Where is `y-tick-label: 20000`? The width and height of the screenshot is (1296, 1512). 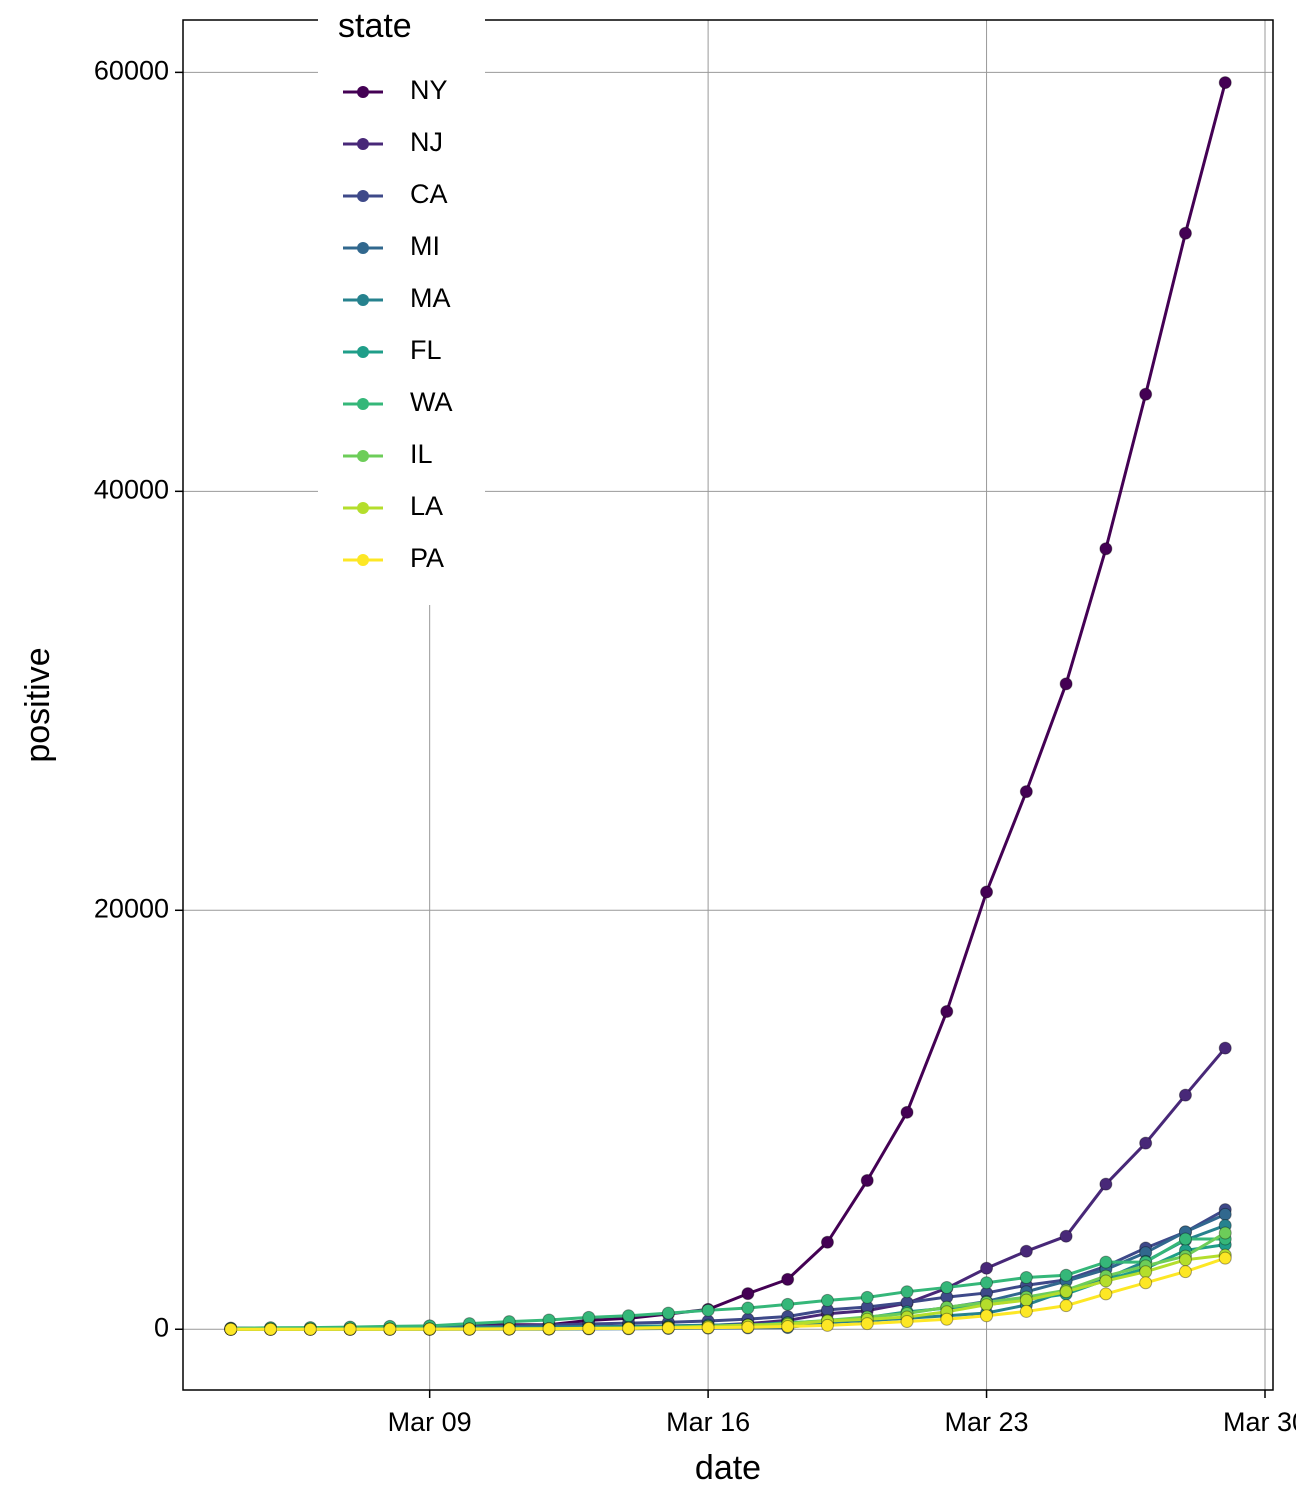 y-tick-label: 20000 is located at coordinates (131, 908).